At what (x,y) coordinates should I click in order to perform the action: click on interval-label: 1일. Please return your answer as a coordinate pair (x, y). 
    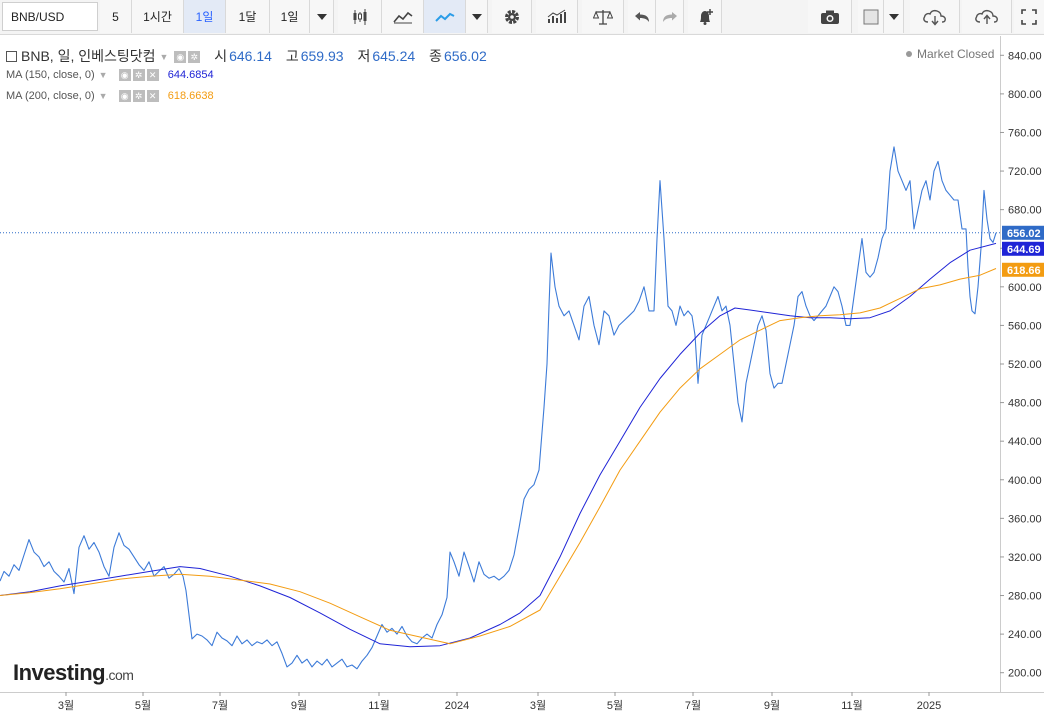
    Looking at the image, I should click on (289, 17).